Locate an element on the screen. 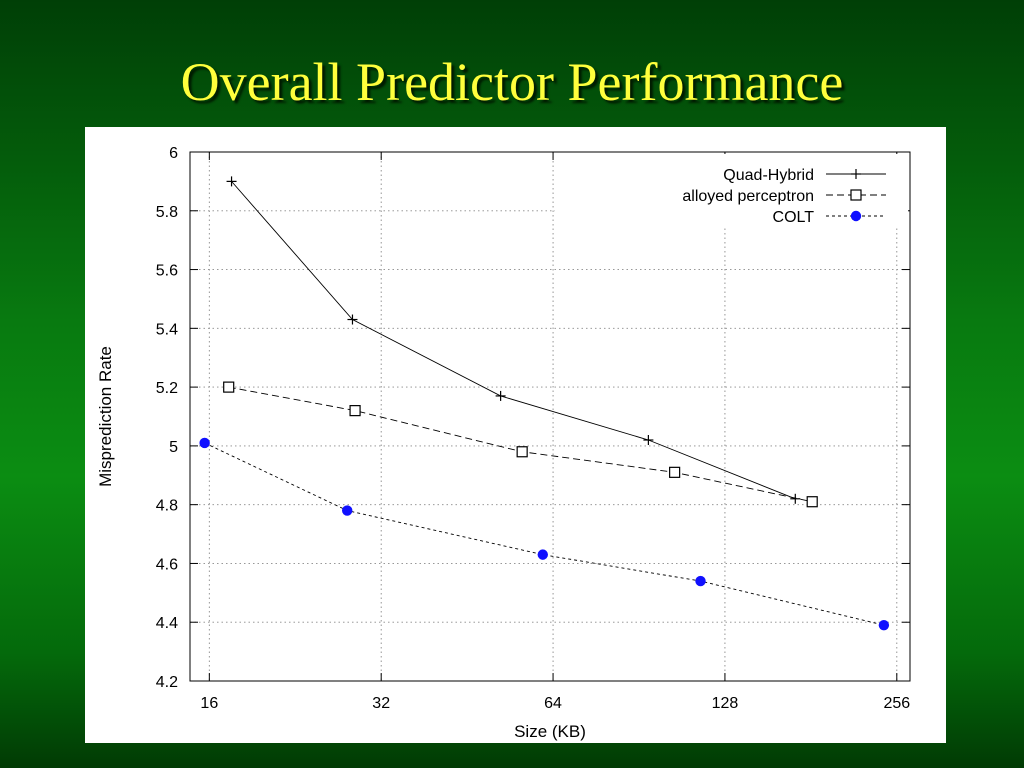 The width and height of the screenshot is (1024, 768). y-tick-label: 4.4 is located at coordinates (167, 623).